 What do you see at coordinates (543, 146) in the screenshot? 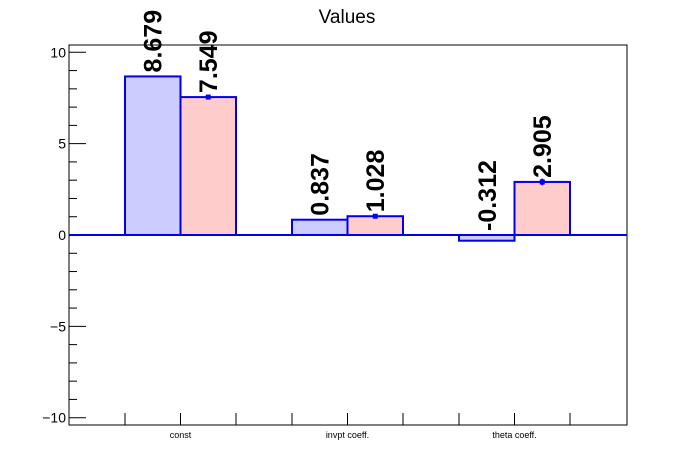
I see `data-label: 2.905` at bounding box center [543, 146].